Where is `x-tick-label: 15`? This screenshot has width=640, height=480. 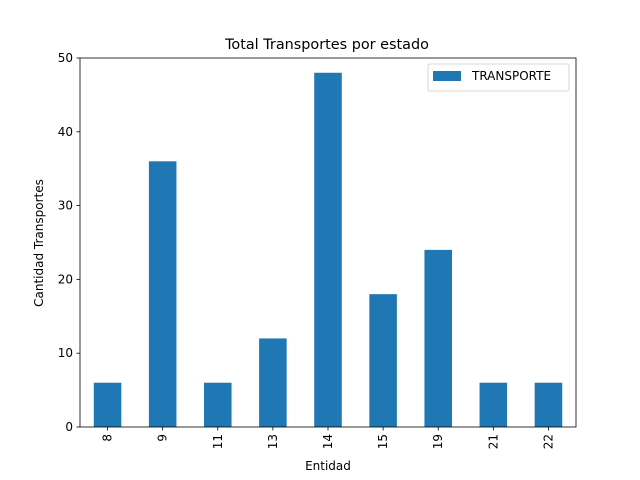
x-tick-label: 15 is located at coordinates (383, 441).